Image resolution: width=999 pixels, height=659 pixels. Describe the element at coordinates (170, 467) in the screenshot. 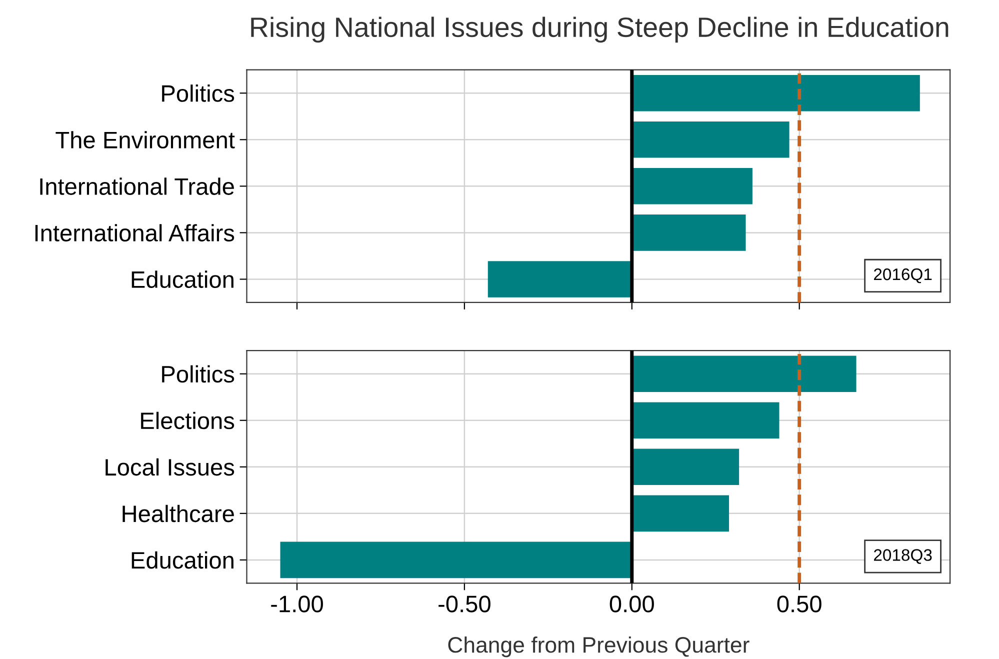

I see `y-tick-label: Local Issues` at that location.